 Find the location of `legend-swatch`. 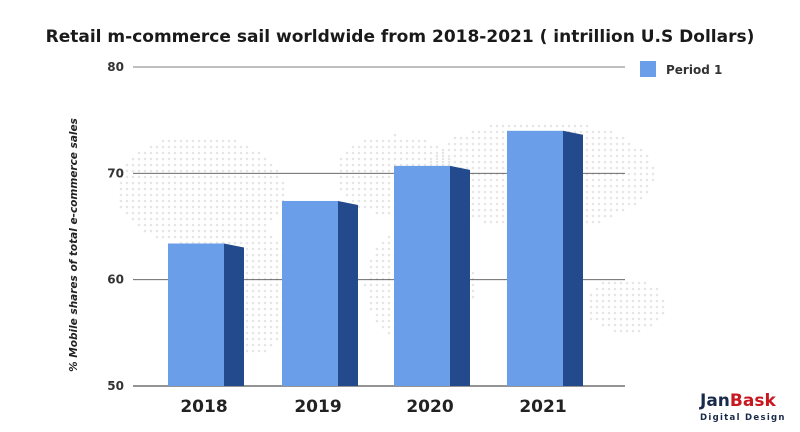

legend-swatch is located at coordinates (648, 69).